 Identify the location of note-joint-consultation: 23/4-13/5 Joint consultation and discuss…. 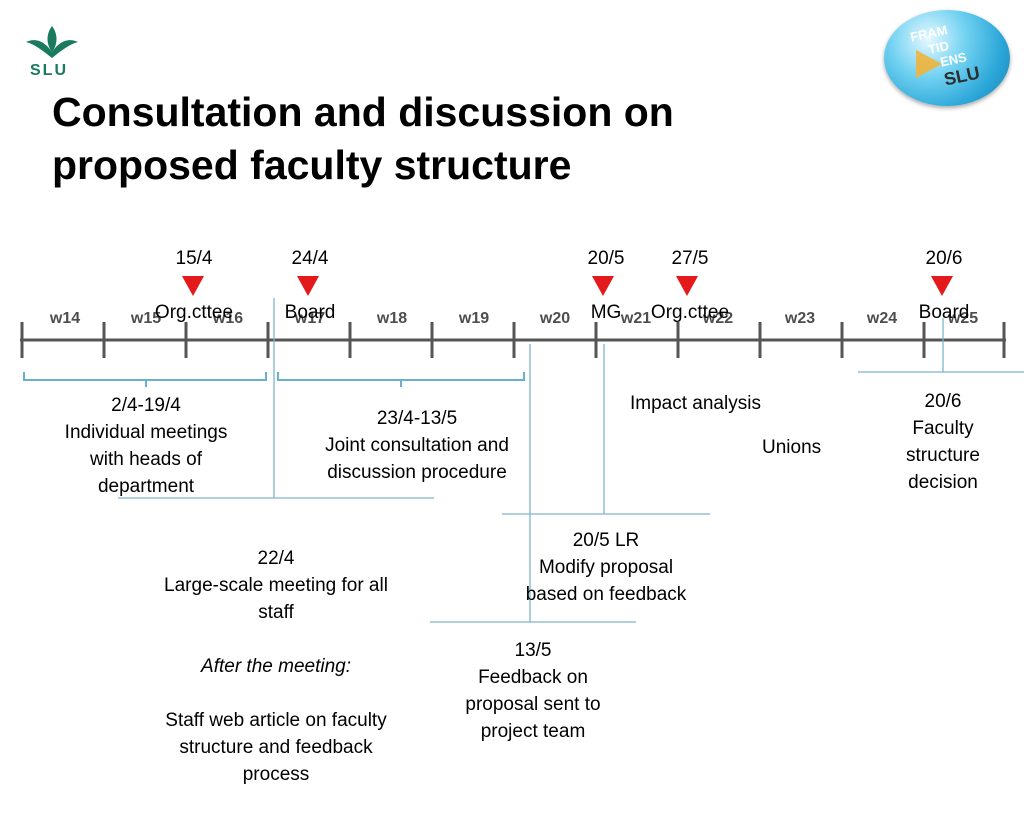
(417, 445).